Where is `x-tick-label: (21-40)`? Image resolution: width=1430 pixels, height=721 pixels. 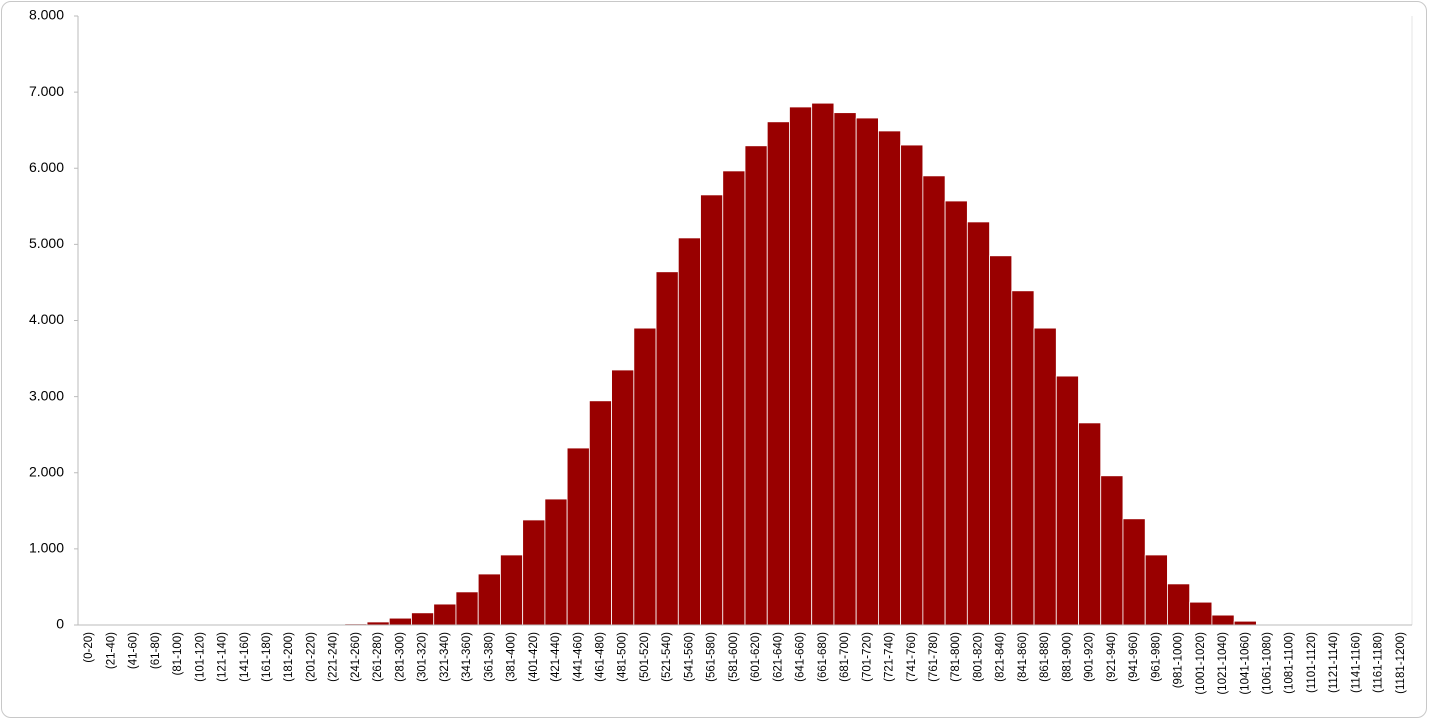 x-tick-label: (21-40) is located at coordinates (111, 650).